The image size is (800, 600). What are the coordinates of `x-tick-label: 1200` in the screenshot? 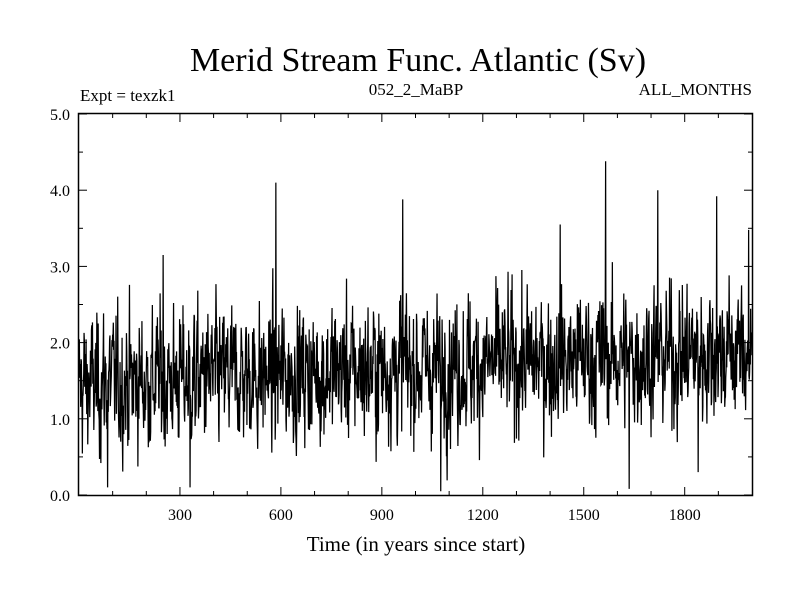 It's located at (483, 515).